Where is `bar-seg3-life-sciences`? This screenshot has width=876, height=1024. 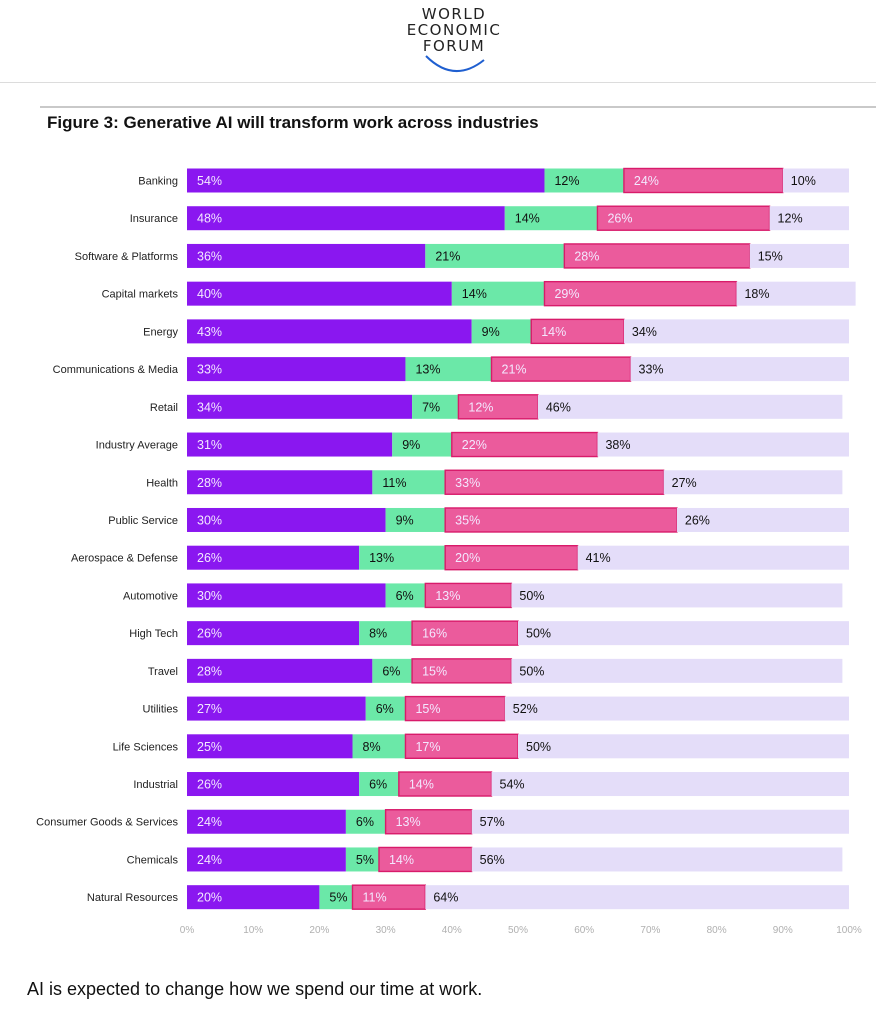 bar-seg3-life-sciences is located at coordinates (461, 746).